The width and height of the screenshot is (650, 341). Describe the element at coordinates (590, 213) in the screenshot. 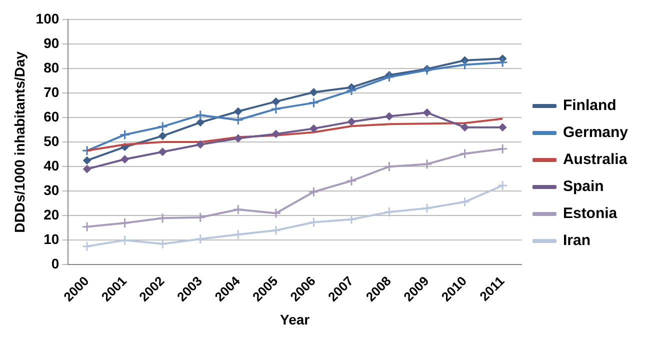

I see `legend-label: Estonia` at that location.